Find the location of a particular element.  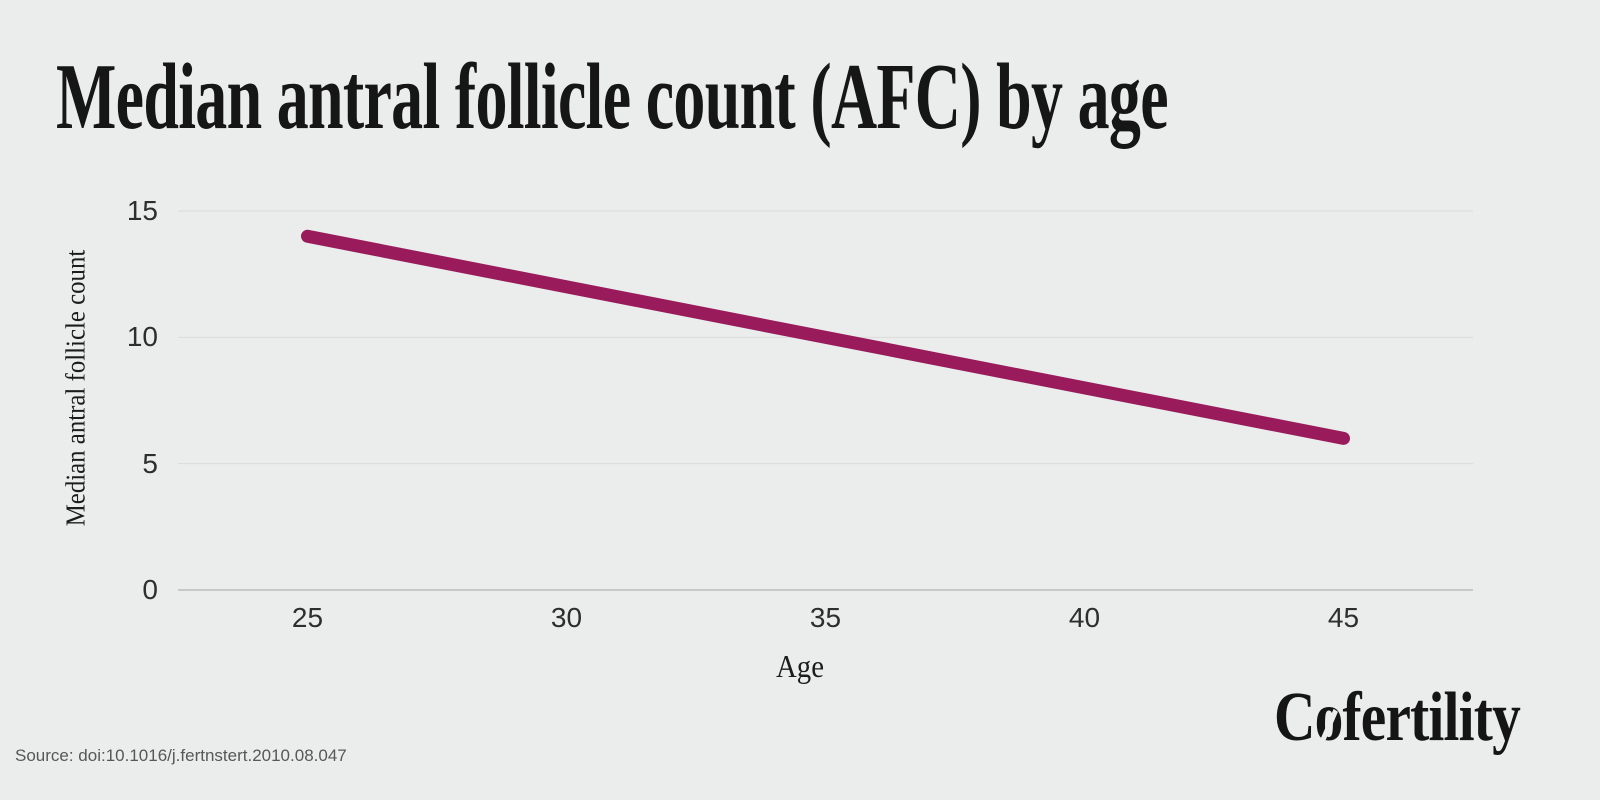

y-tick-label: 15 is located at coordinates (142, 210).